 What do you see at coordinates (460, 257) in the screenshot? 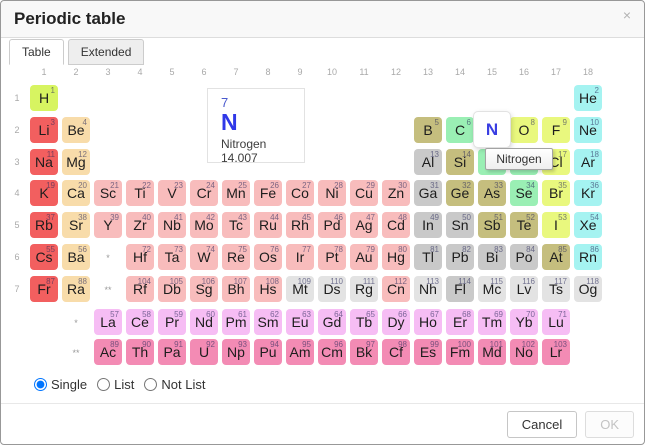
I see `element-cell-Pb: 82 Pb` at bounding box center [460, 257].